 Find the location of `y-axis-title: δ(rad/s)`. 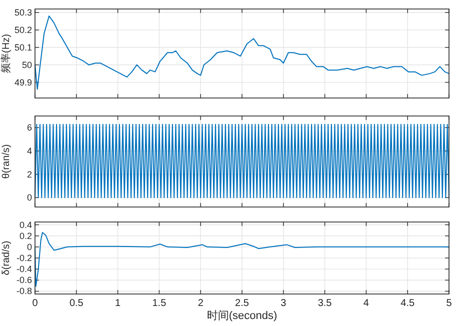

y-axis-title: δ(rad/s) is located at coordinates (6, 258).